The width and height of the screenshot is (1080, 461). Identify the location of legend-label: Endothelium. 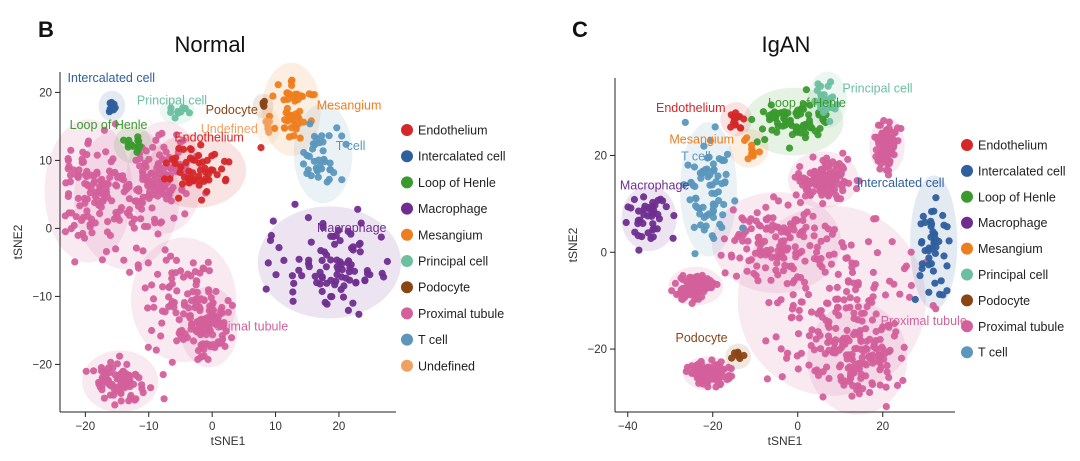
(453, 131).